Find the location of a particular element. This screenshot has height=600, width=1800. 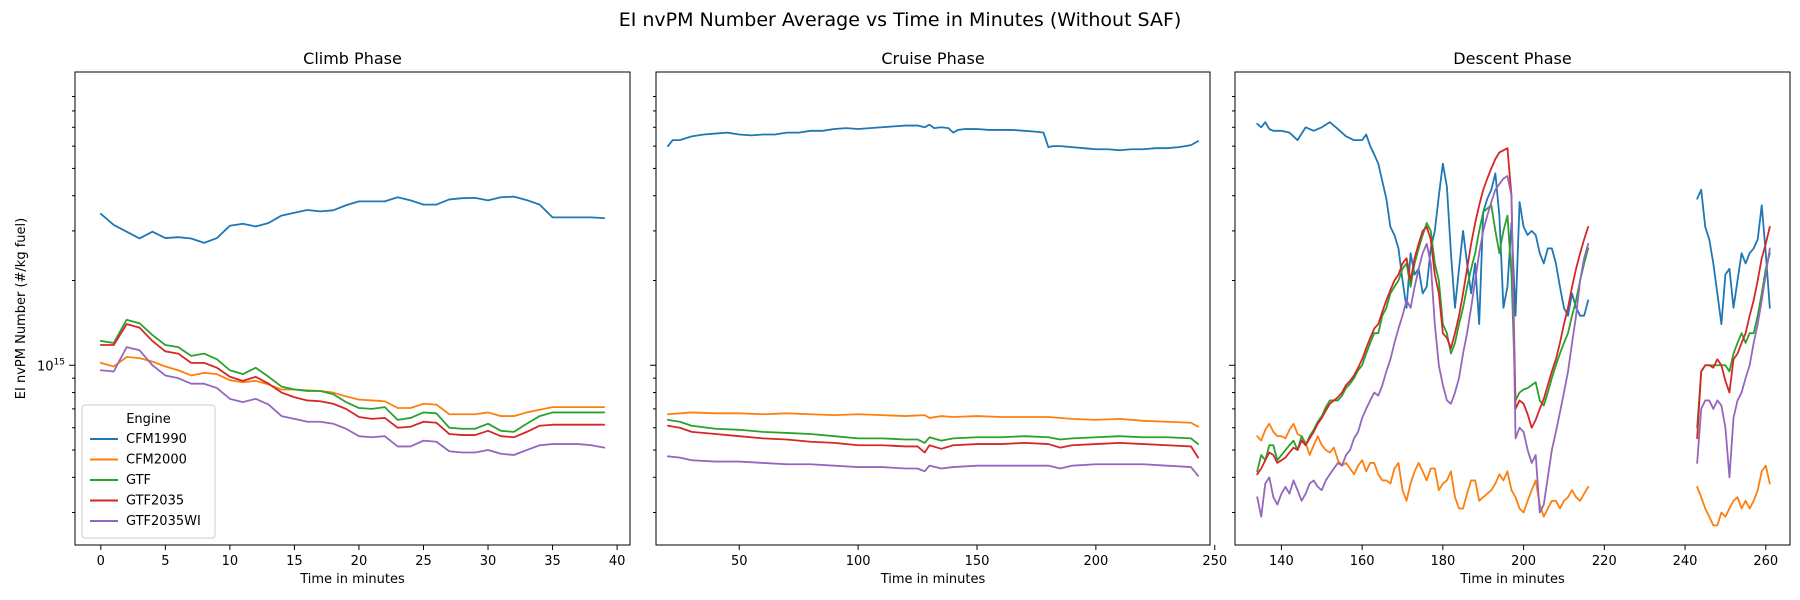

climb-phase-xtick-label-30: 30 is located at coordinates (488, 561).